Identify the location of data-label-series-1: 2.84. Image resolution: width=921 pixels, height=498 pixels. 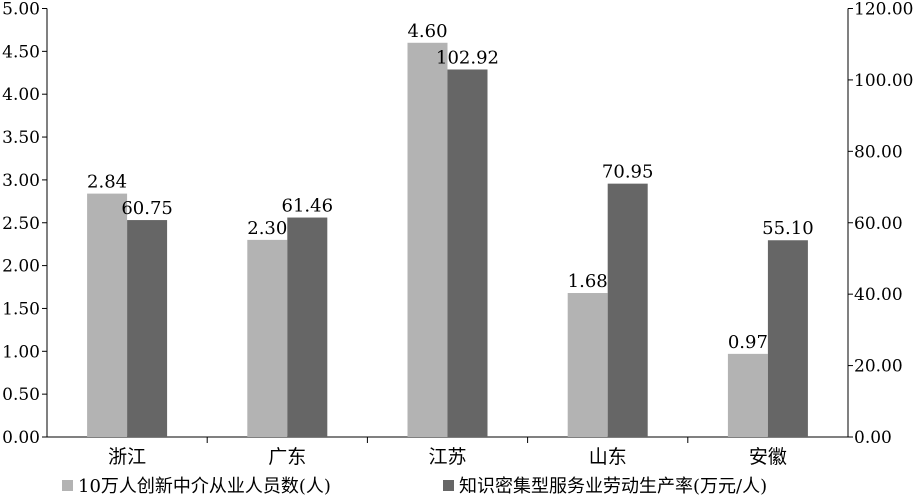
(107, 182).